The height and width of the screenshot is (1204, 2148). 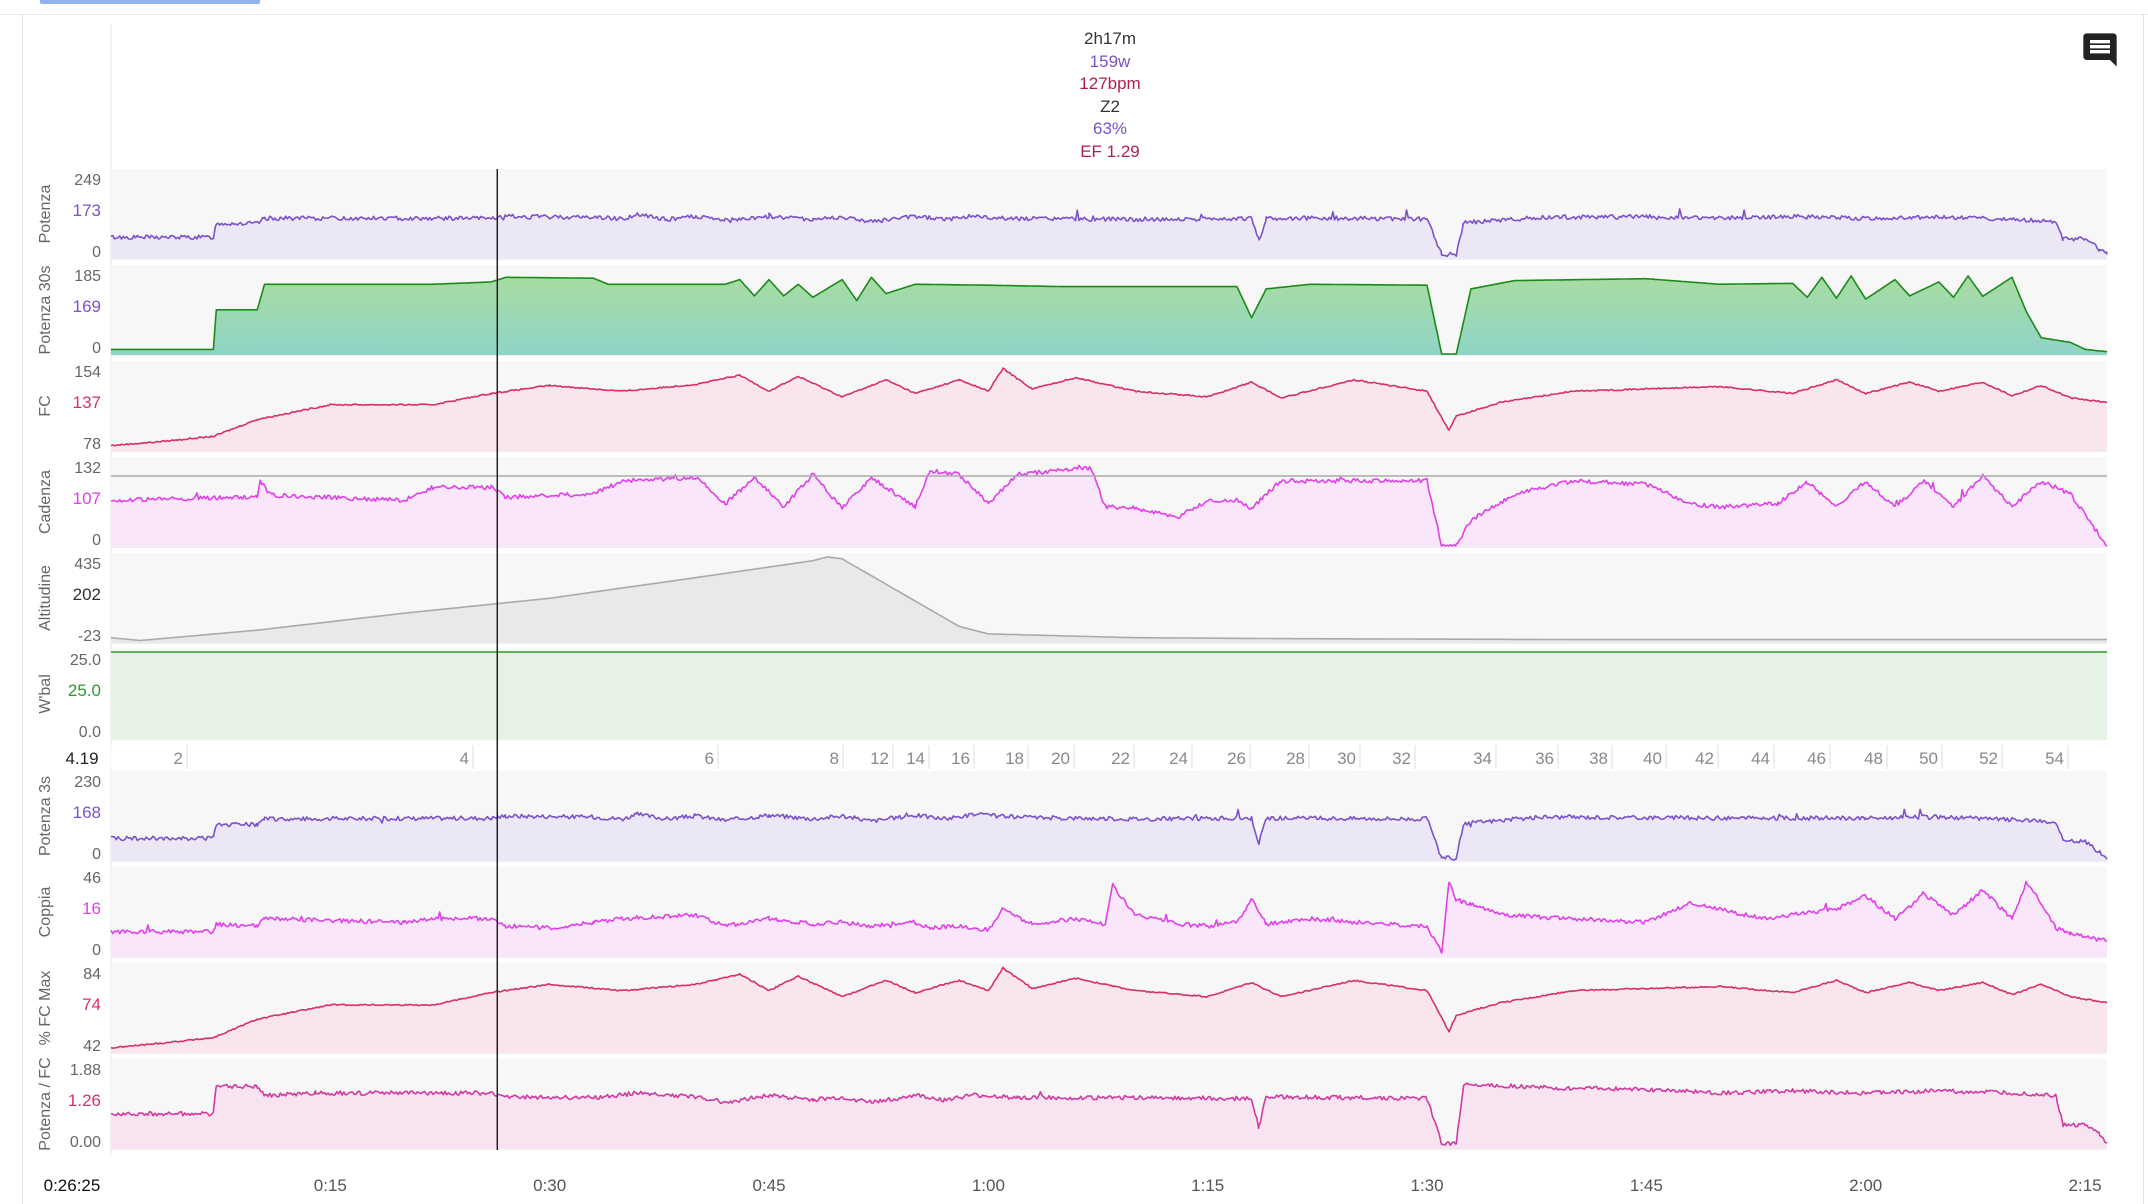 What do you see at coordinates (45, 1103) in the screenshot?
I see `axis-label-pw_hr: Potenza / FC` at bounding box center [45, 1103].